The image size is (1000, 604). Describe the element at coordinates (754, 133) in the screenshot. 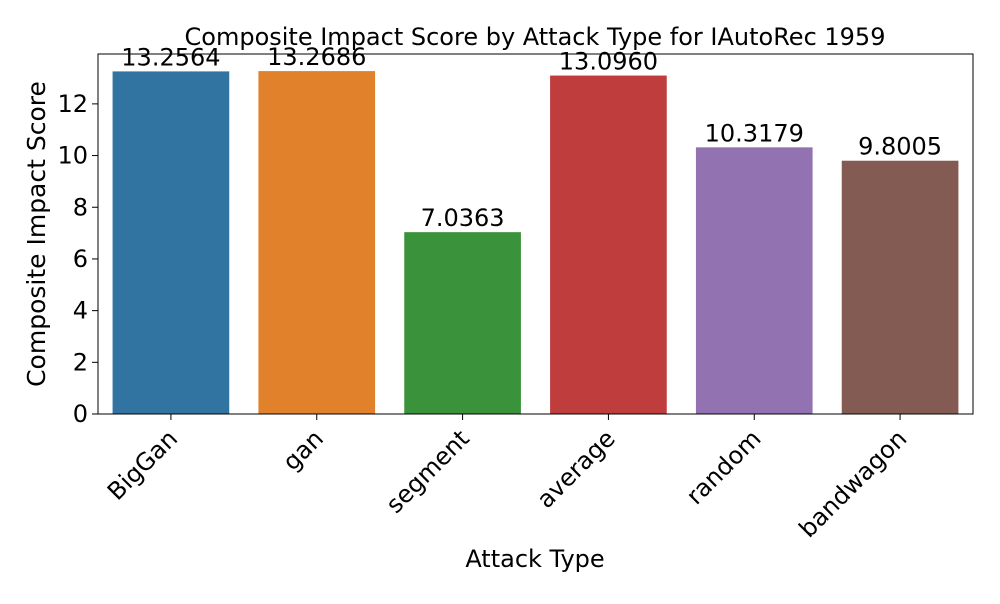

I see `value-label-random: 10.3179` at that location.